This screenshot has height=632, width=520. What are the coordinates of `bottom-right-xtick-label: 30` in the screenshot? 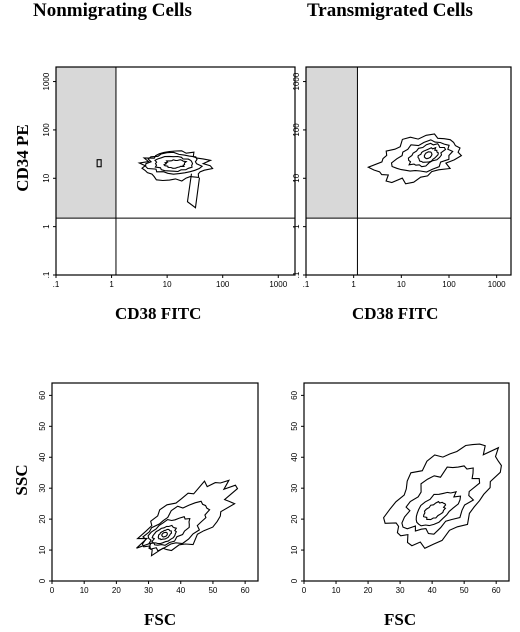 It's located at (400, 590).